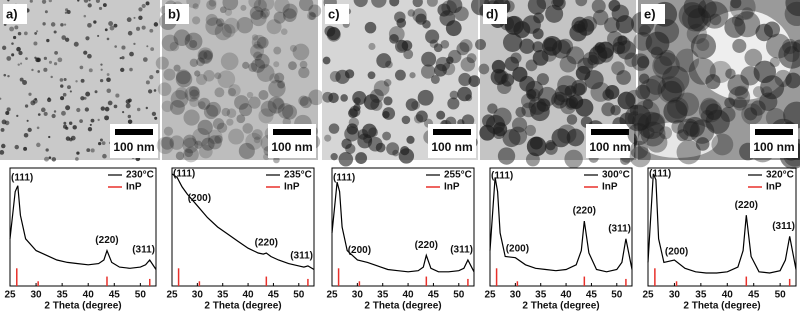 This screenshot has height=312, width=800. Describe the element at coordinates (617, 295) in the screenshot. I see `x-tick-label: 50` at that location.